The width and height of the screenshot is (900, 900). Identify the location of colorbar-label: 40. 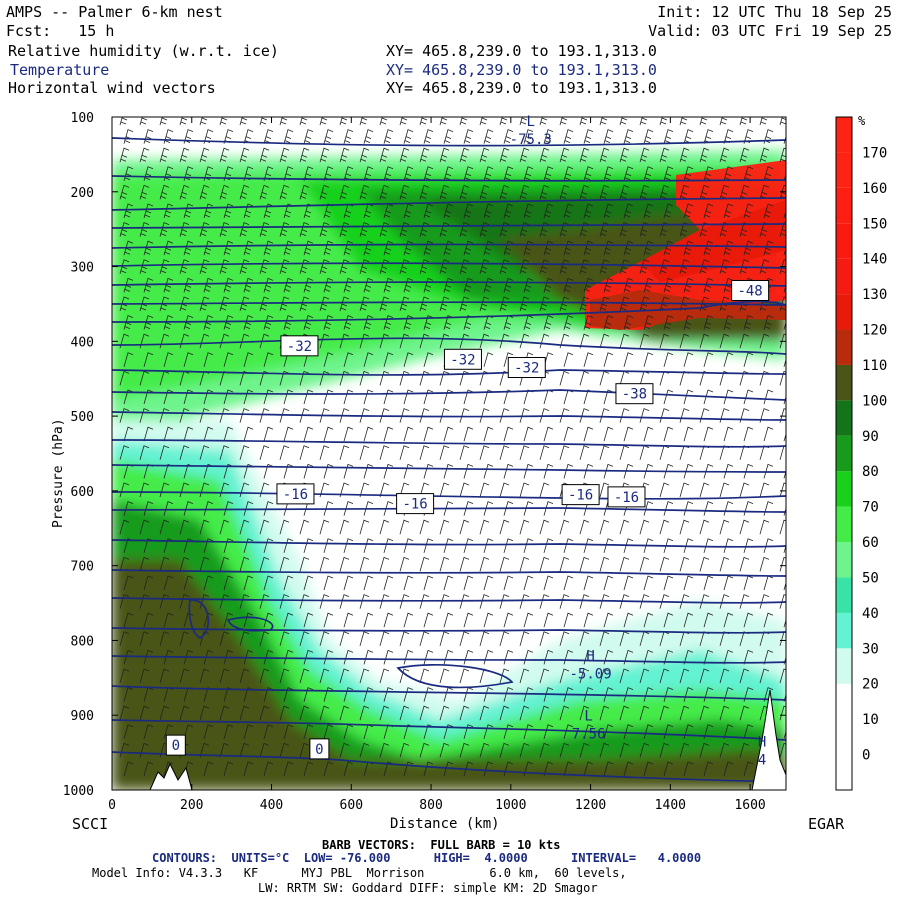
(870, 614).